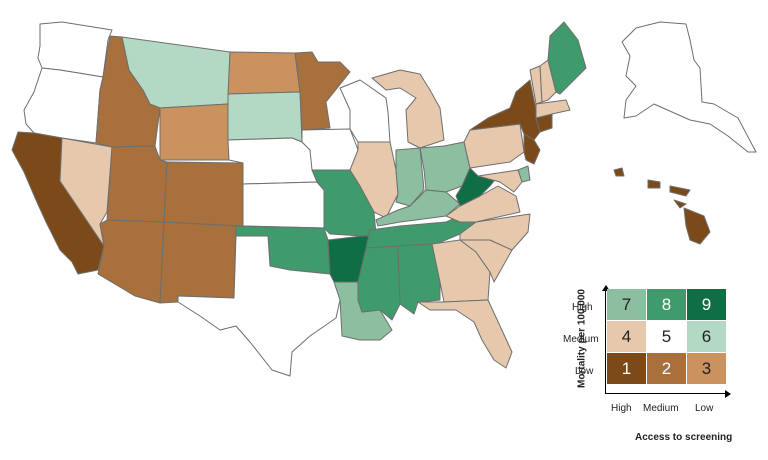 This screenshot has height=460, width=768. I want to click on x-axis-title: Access to screening, so click(684, 437).